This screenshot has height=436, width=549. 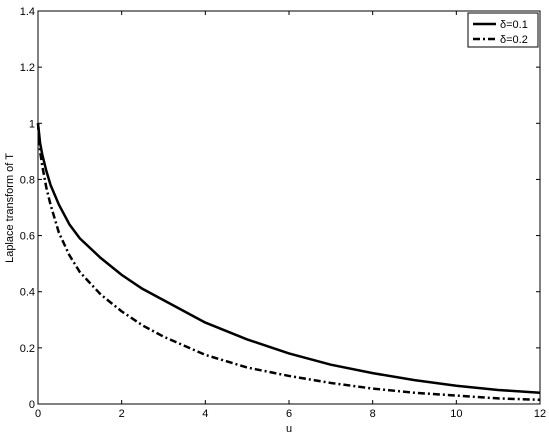 I want to click on y-tick-label: 1.2, so click(x=27, y=68).